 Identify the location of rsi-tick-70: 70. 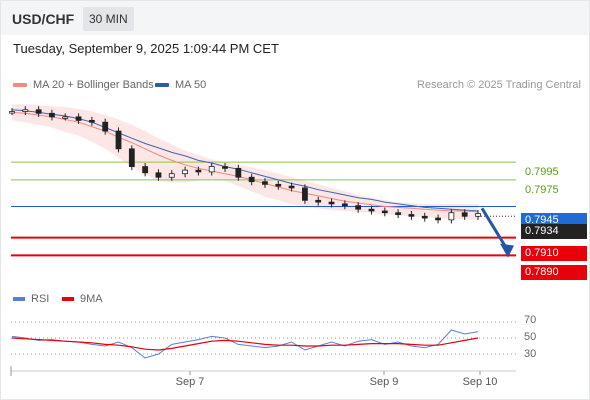
(530, 320).